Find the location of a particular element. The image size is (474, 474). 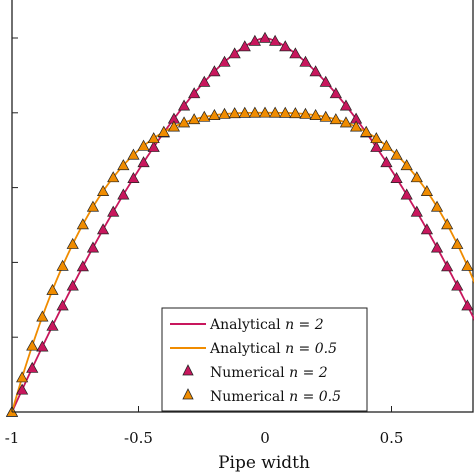

legend-label-analytical-n2: Analytical n = 2 is located at coordinates (266, 325).